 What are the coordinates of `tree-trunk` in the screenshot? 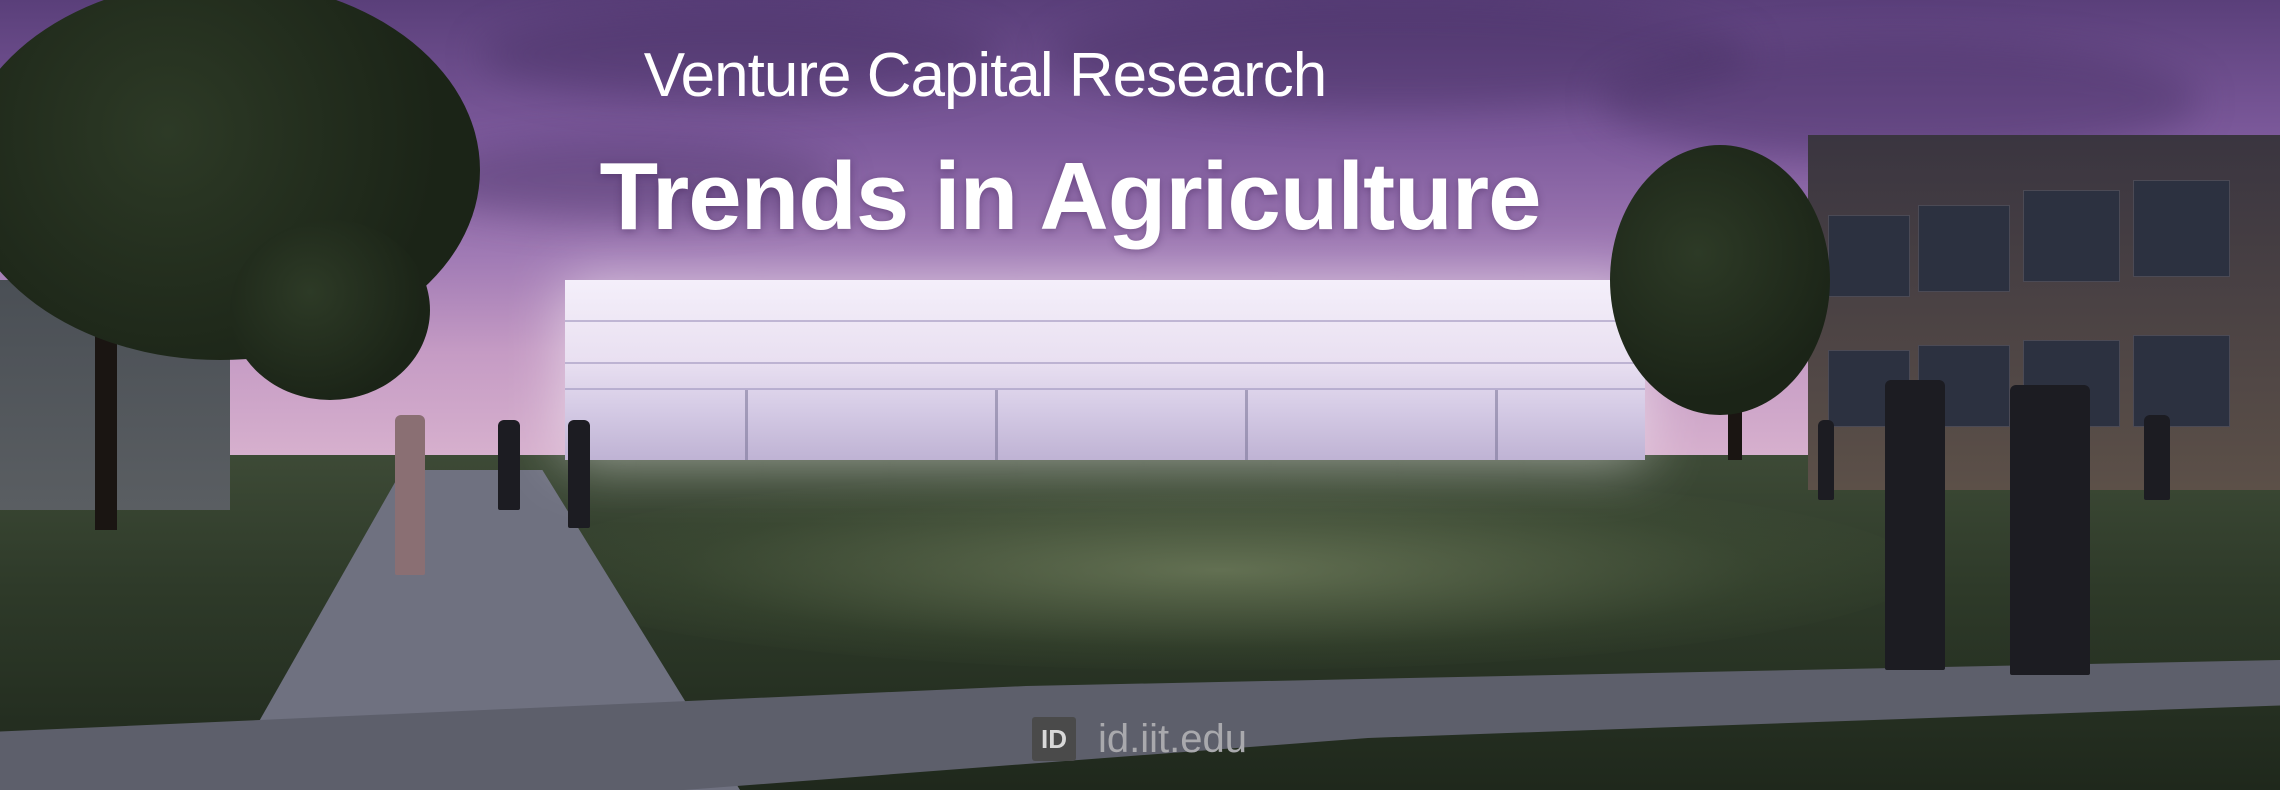 It's located at (106, 415).